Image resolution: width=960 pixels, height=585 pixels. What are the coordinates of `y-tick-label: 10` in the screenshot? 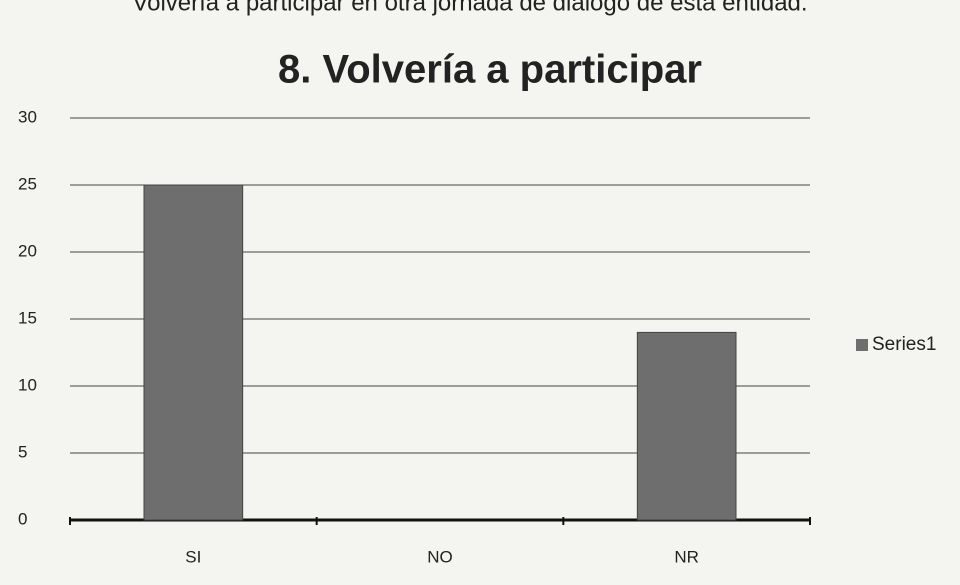 It's located at (27, 384).